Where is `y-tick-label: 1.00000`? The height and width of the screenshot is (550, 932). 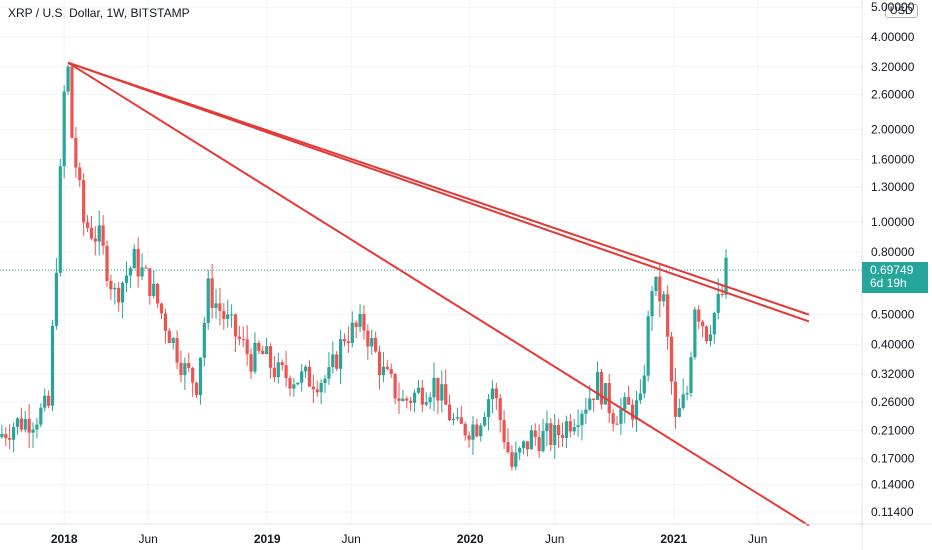 y-tick-label: 1.00000 is located at coordinates (893, 222).